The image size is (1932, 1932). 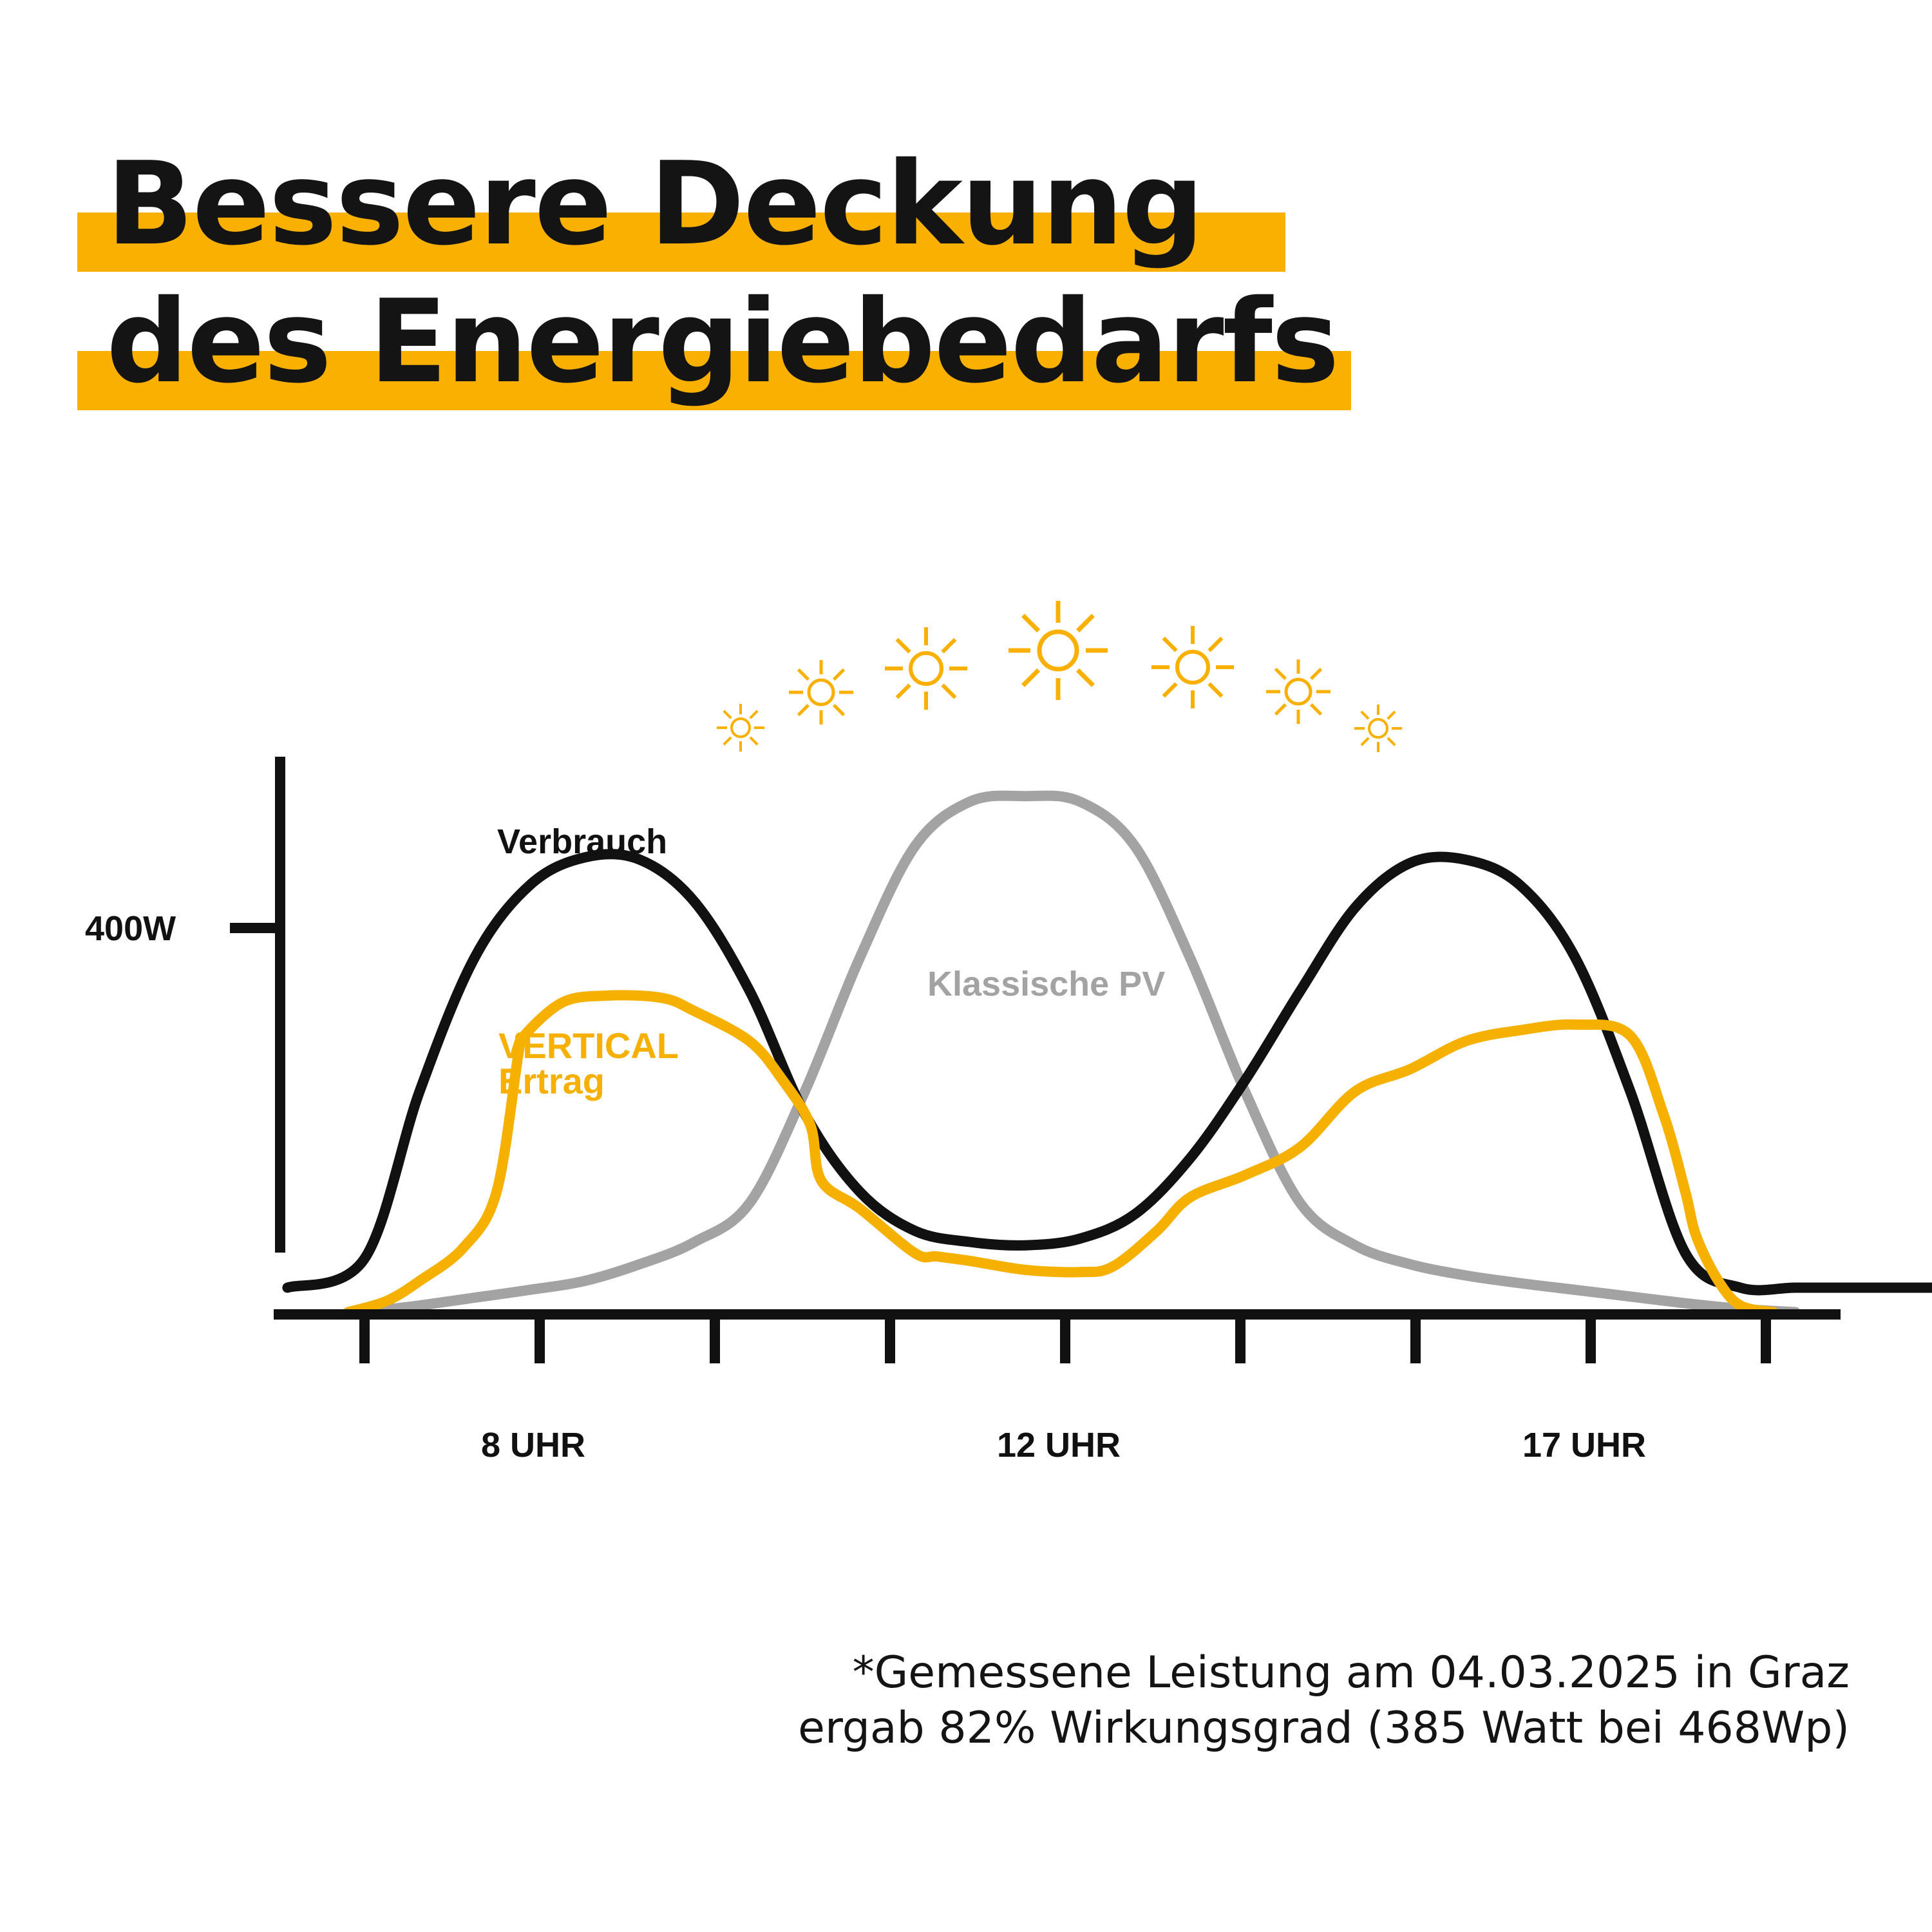 What do you see at coordinates (1061, 1154) in the screenshot?
I see `series-line-vertical` at bounding box center [1061, 1154].